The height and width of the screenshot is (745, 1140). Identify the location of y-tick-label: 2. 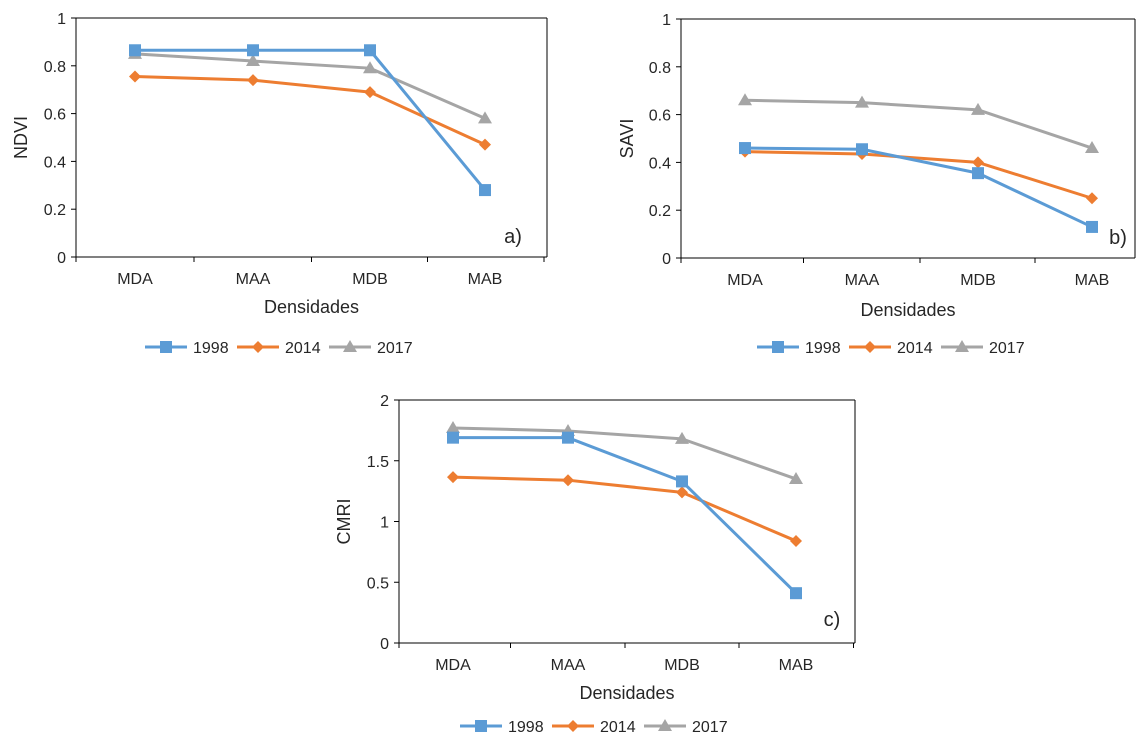
(384, 401).